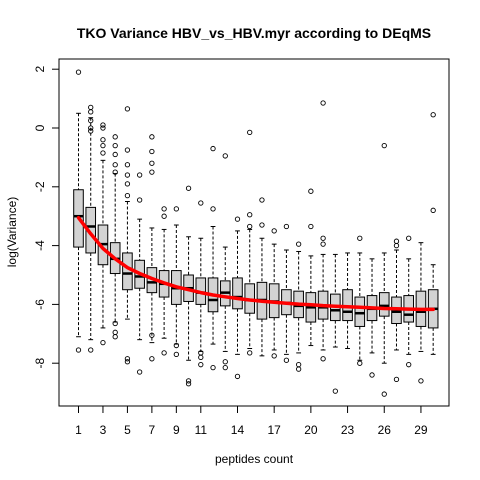 The width and height of the screenshot is (480, 480). I want to click on y-tick-label: -4, so click(40, 245).